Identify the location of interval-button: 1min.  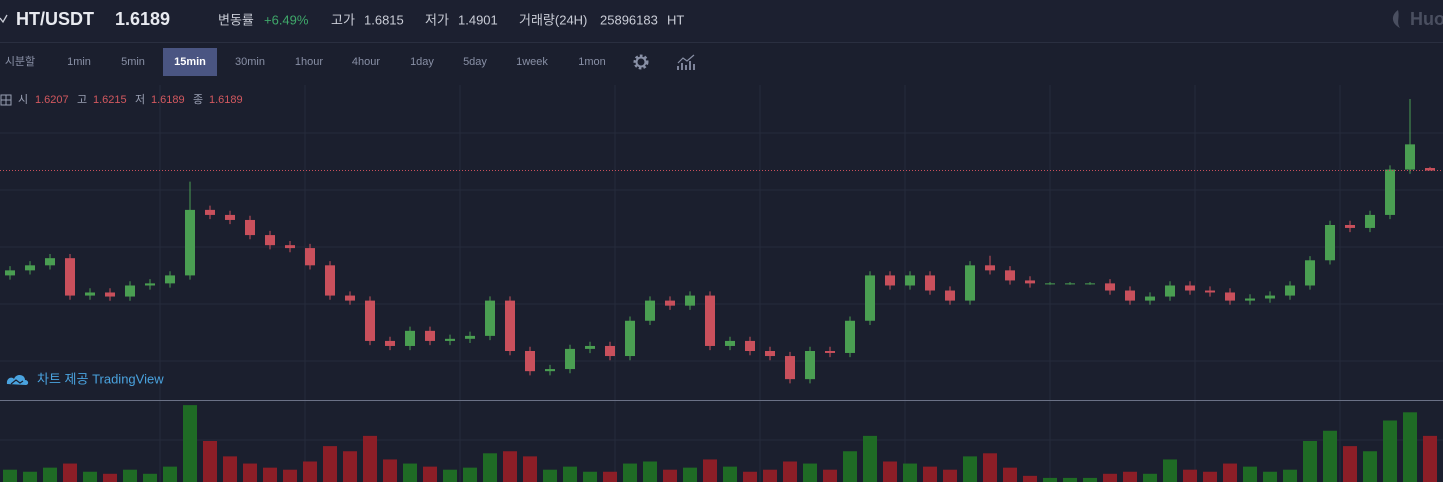
(79, 62).